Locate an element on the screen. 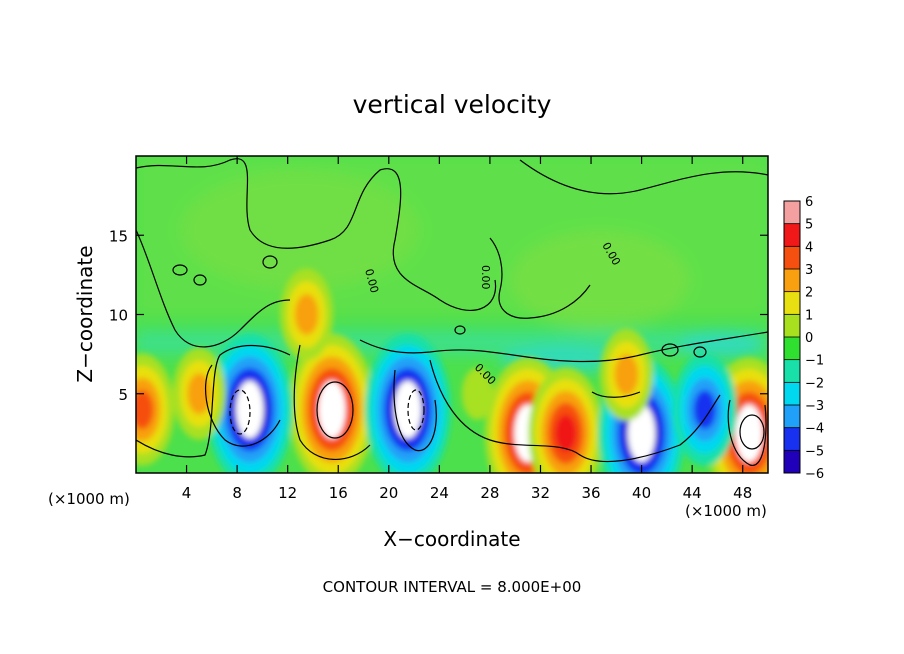  x-tick-label: 28 is located at coordinates (489, 493).